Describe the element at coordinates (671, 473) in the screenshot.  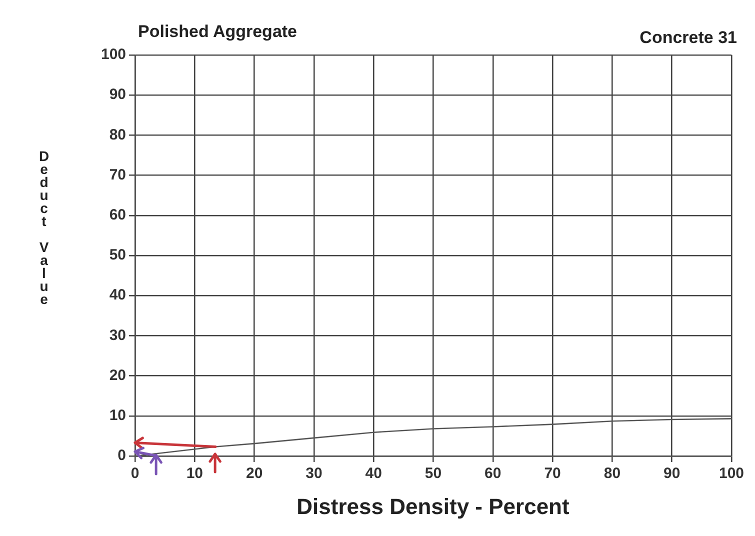
I see `x-tick-label: 90` at that location.